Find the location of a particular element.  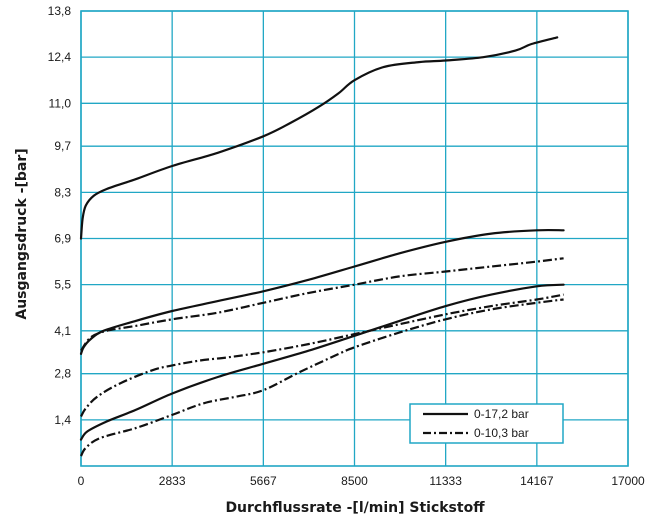

x-tick-label: 5667 is located at coordinates (263, 481).